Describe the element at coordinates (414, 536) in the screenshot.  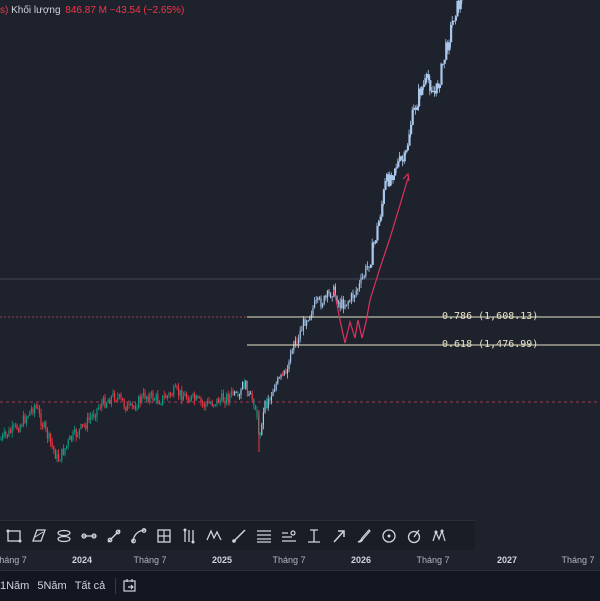
I see `cycle-icon` at that location.